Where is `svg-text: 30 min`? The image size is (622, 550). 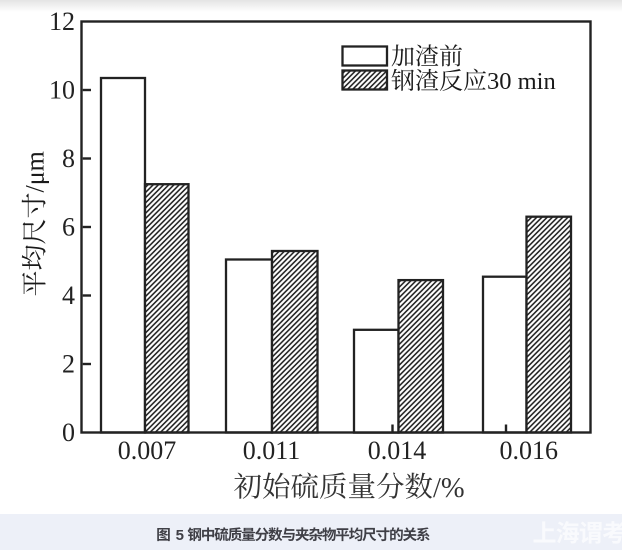 svg-text: 30 min is located at coordinates (521, 81).